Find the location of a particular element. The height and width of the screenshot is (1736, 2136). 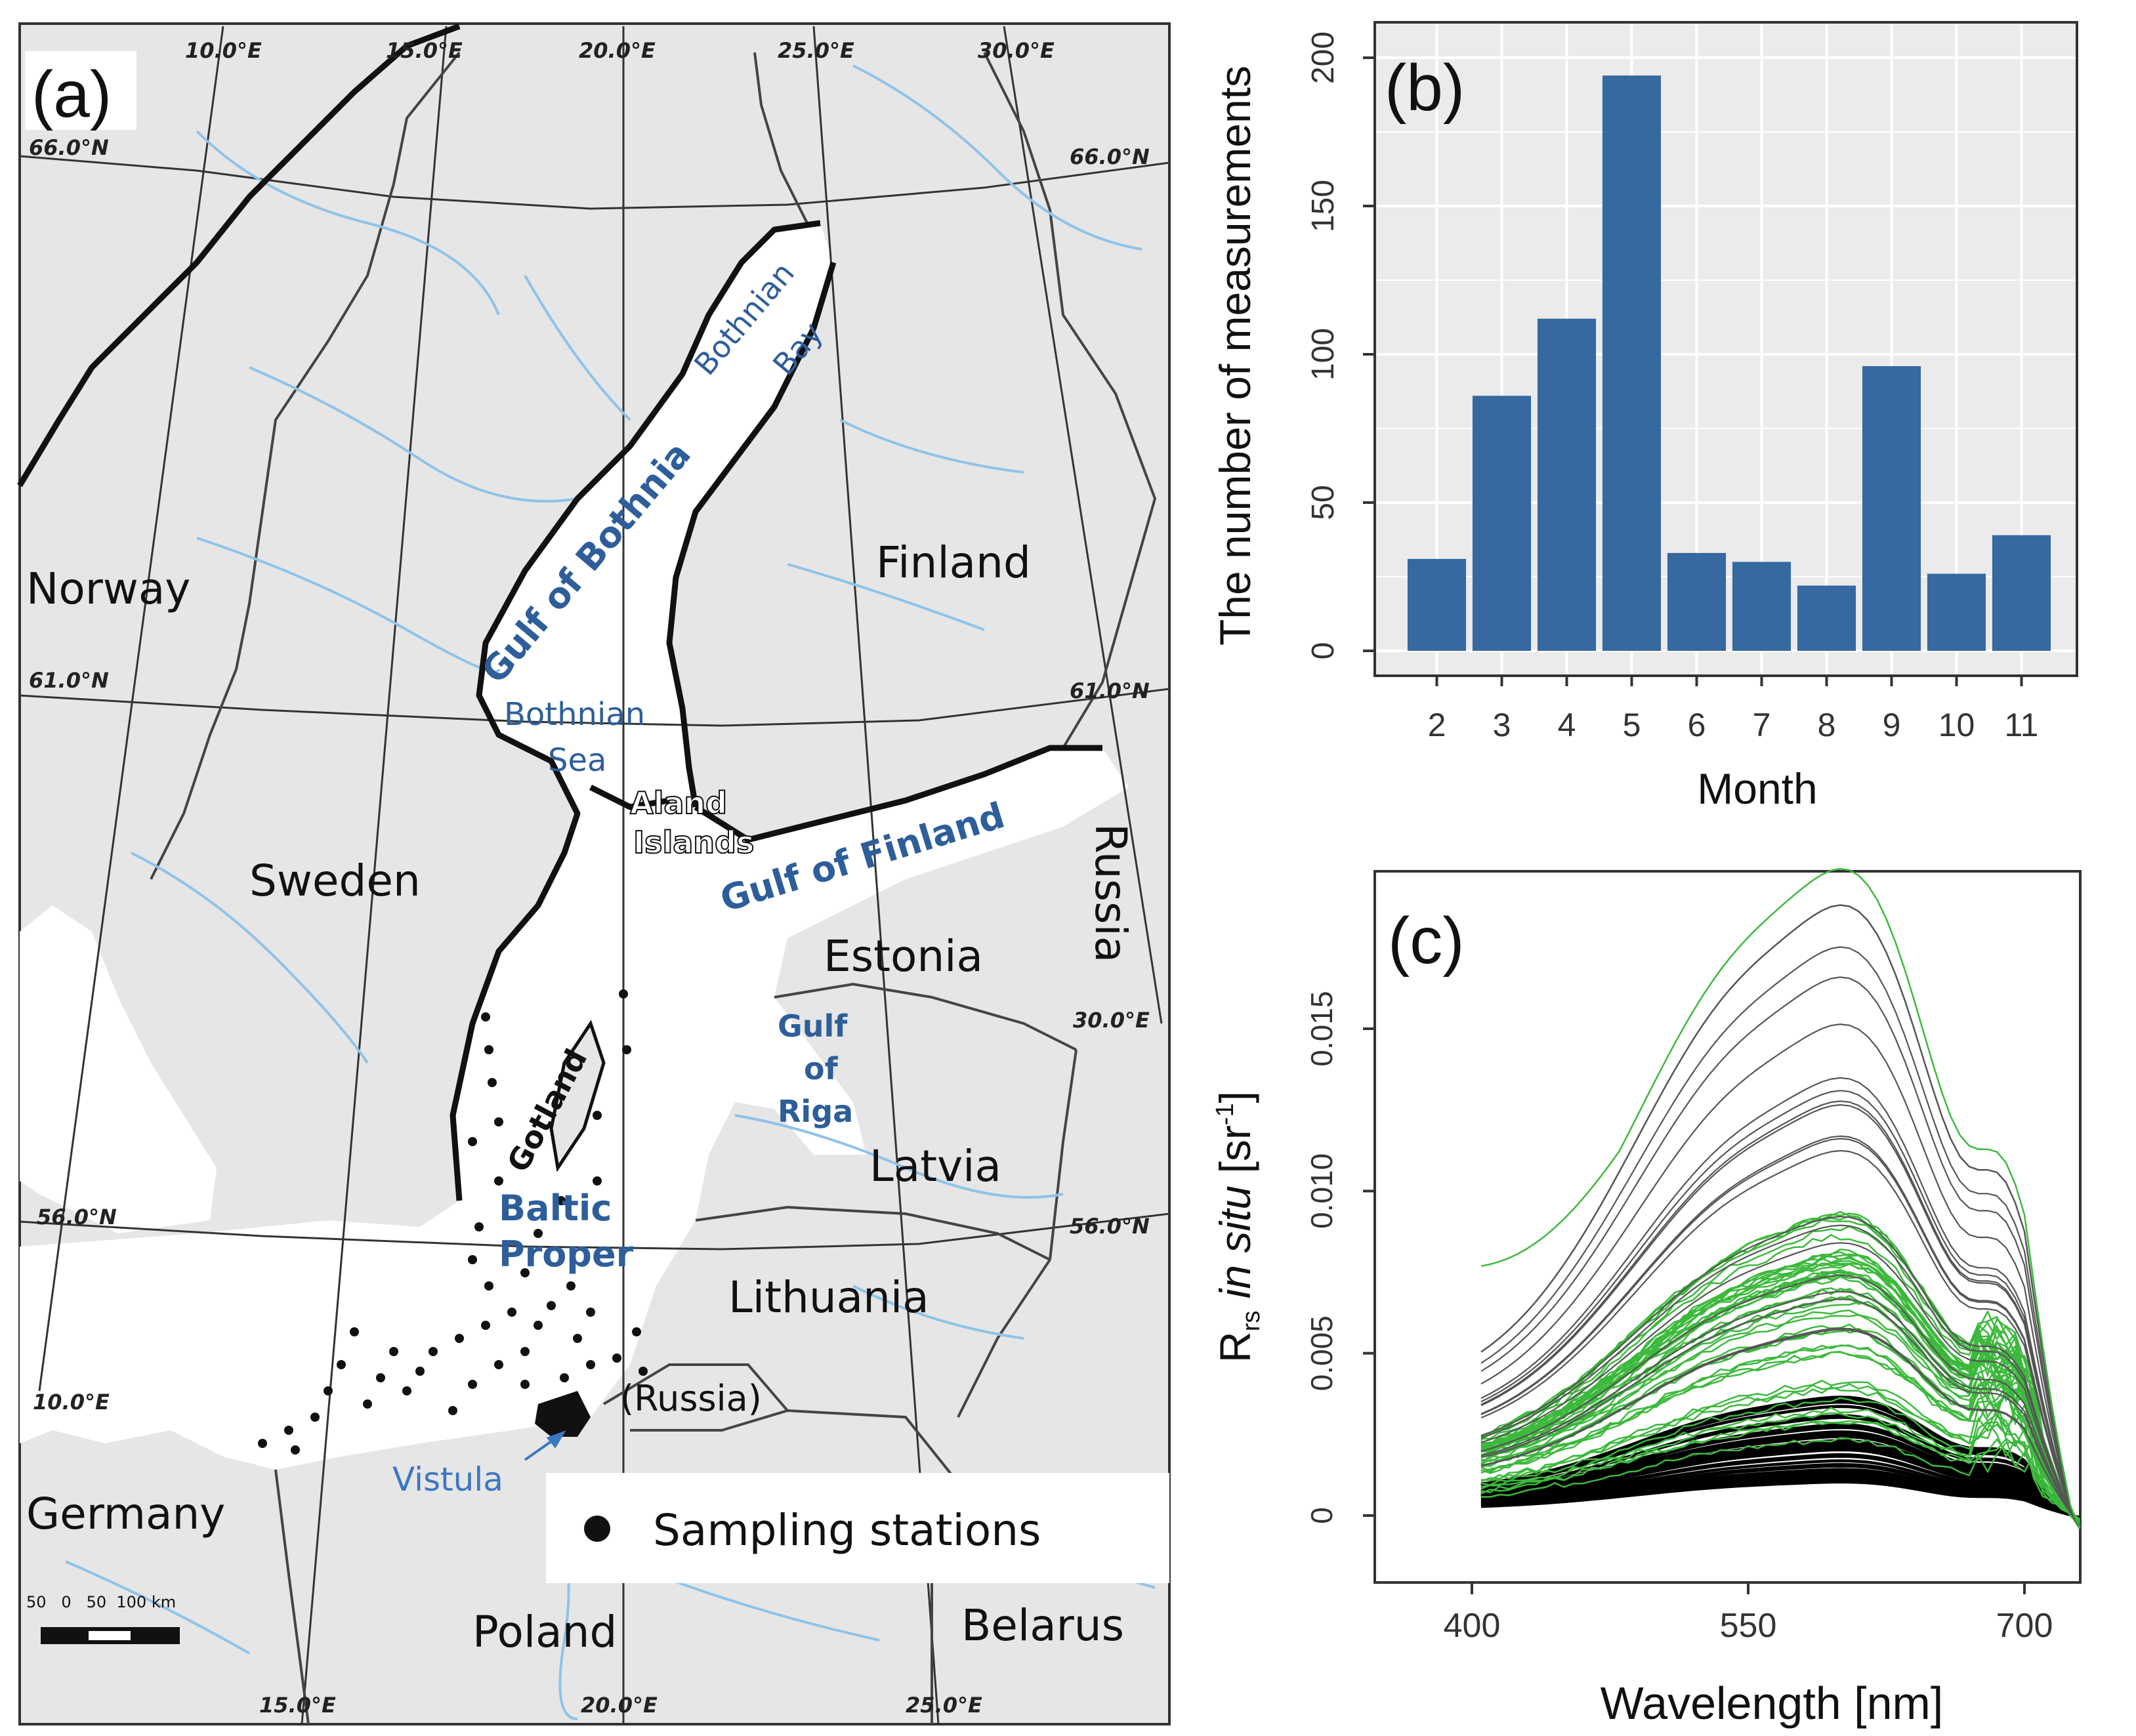

map-legend: Sampling stations is located at coordinates (857, 1528).